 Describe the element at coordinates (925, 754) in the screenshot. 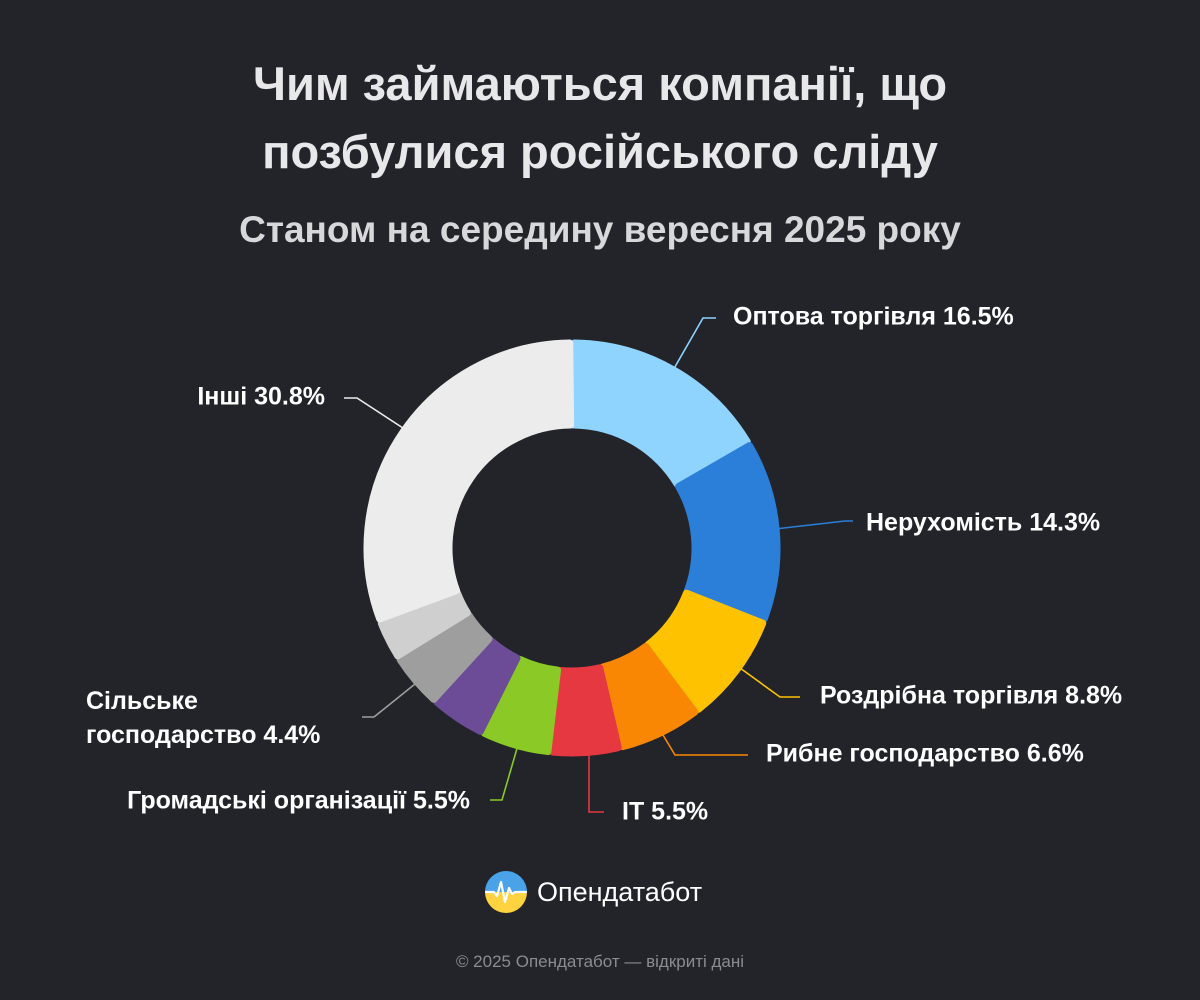

I see `slice-label: Рибне господарство 6.6%` at that location.